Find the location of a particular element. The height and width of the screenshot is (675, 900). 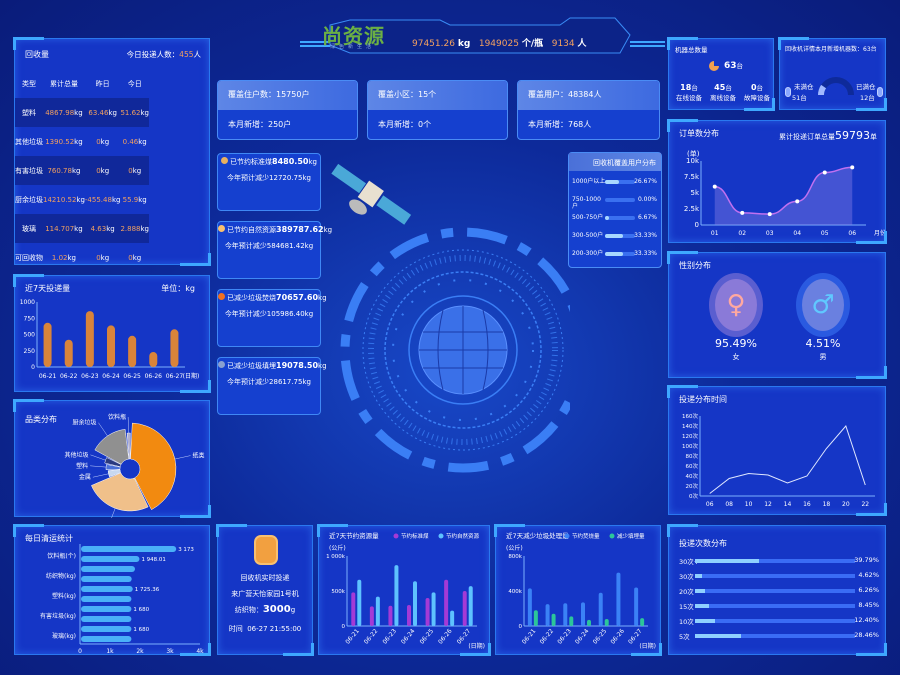

legend-label: 节约标准煤 is located at coordinates (415, 536).